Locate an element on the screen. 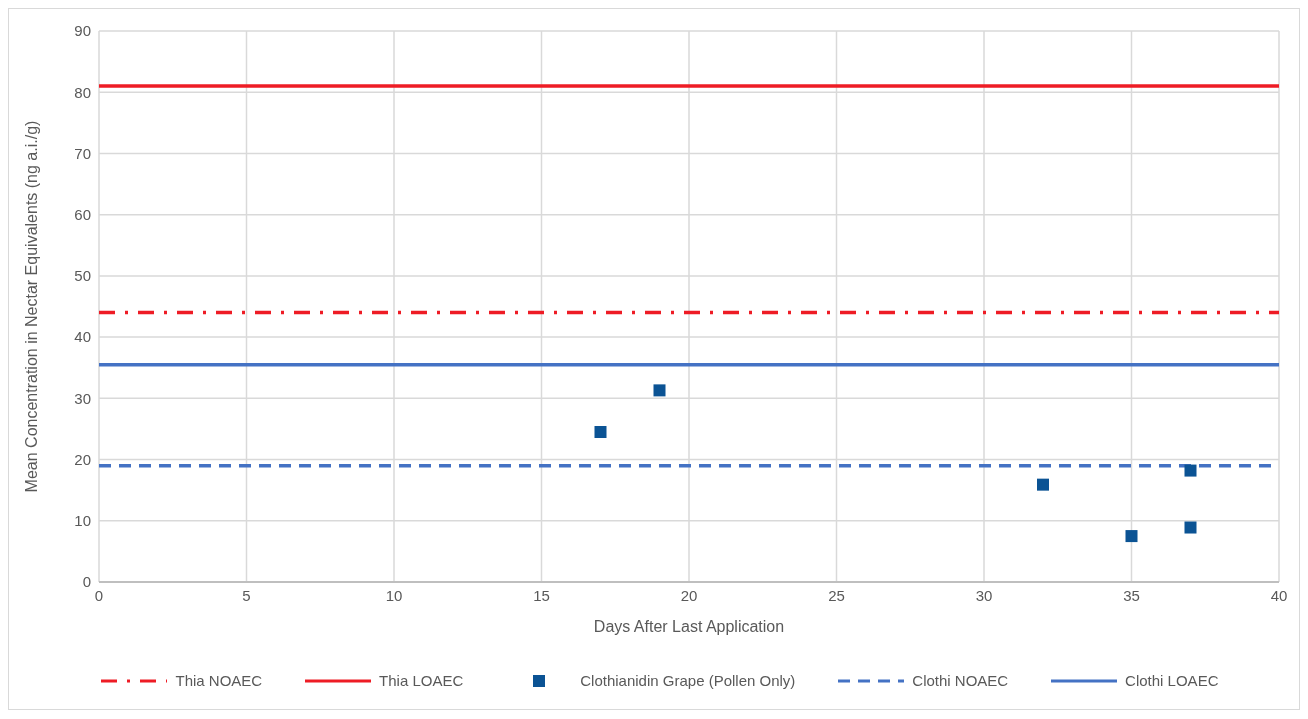 The height and width of the screenshot is (719, 1308). y-tick-label: 60 is located at coordinates (82, 214).